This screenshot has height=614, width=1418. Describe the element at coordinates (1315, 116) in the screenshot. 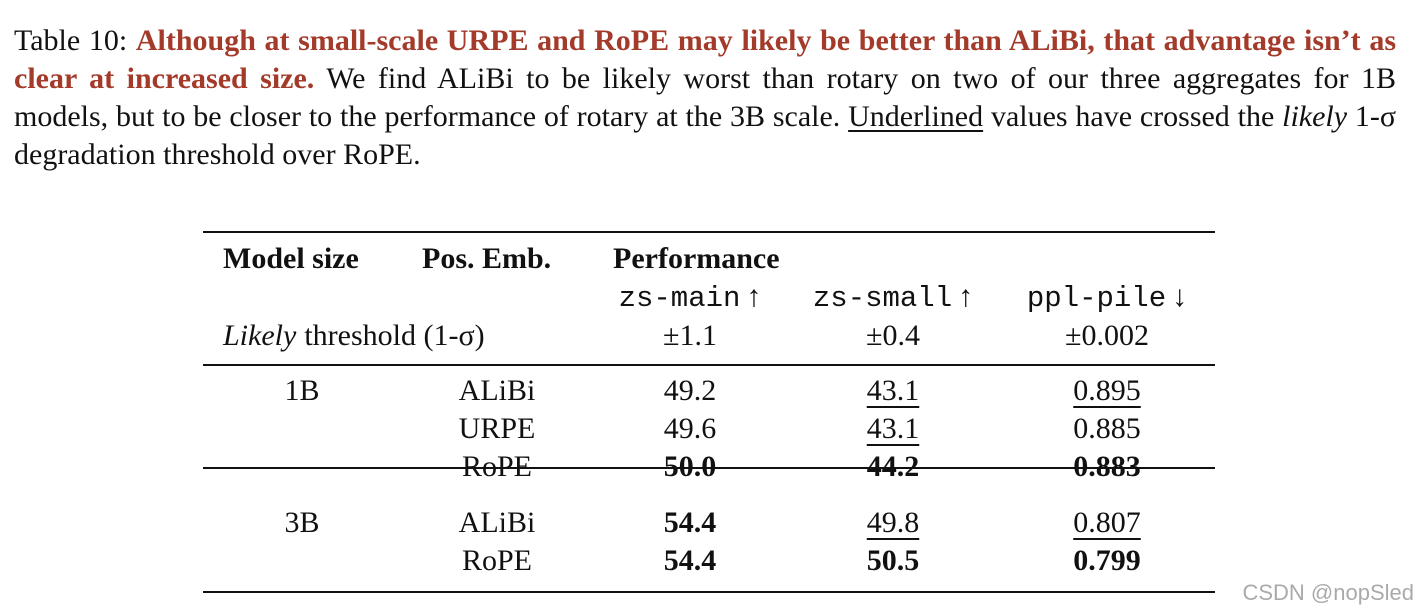

I see `caption-italic: likely` at that location.